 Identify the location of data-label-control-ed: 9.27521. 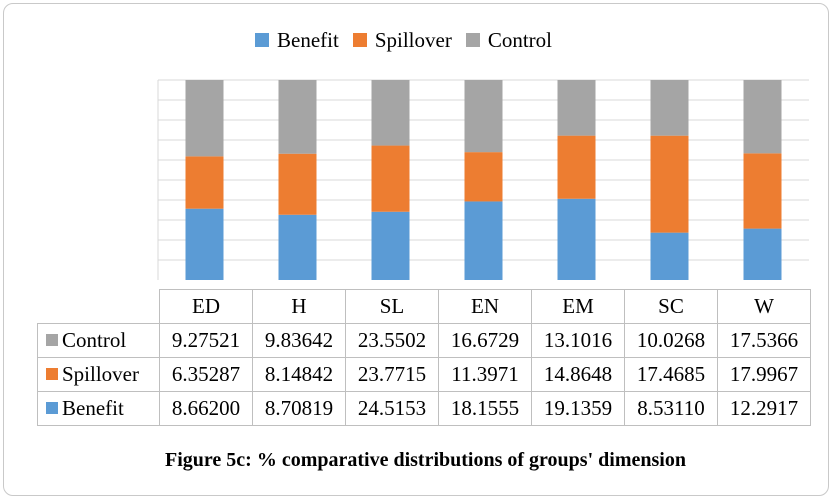
(206, 340).